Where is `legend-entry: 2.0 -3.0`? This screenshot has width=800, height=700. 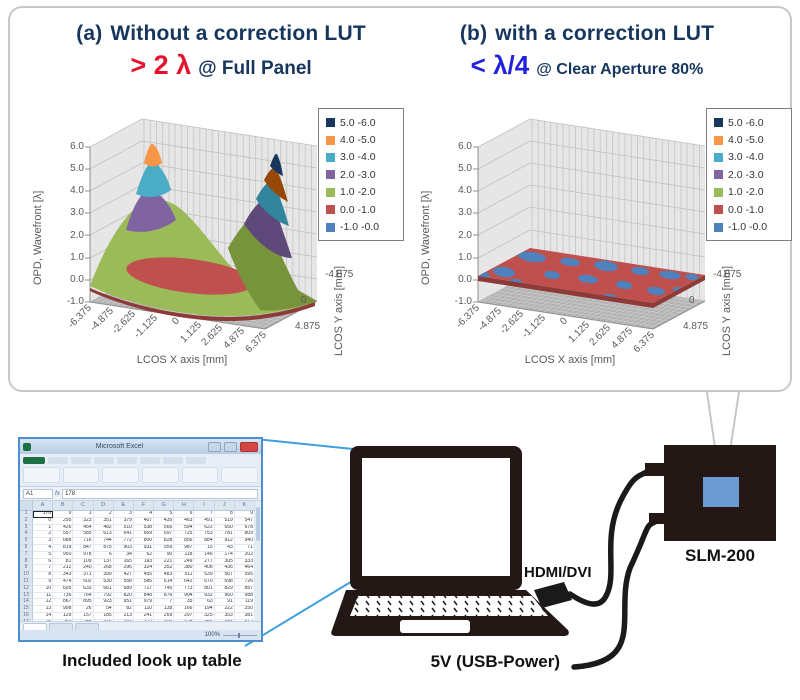 legend-entry: 2.0 -3.0 is located at coordinates (362, 174).